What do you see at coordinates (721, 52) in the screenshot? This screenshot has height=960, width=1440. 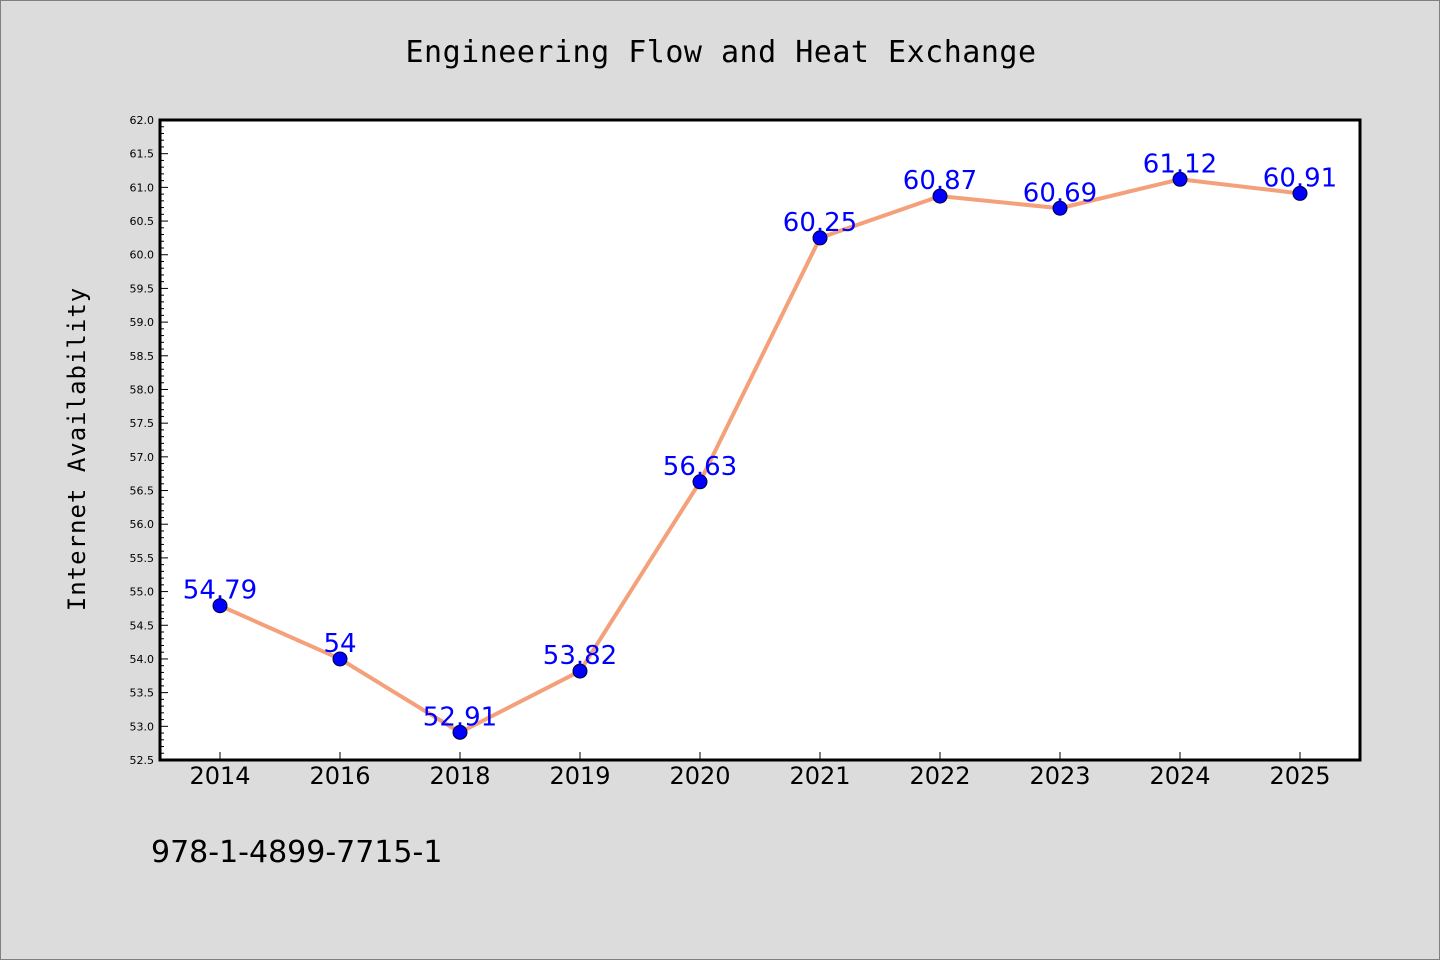 I see `chart-title: Engineering Flow and Heat Exchange` at bounding box center [721, 52].